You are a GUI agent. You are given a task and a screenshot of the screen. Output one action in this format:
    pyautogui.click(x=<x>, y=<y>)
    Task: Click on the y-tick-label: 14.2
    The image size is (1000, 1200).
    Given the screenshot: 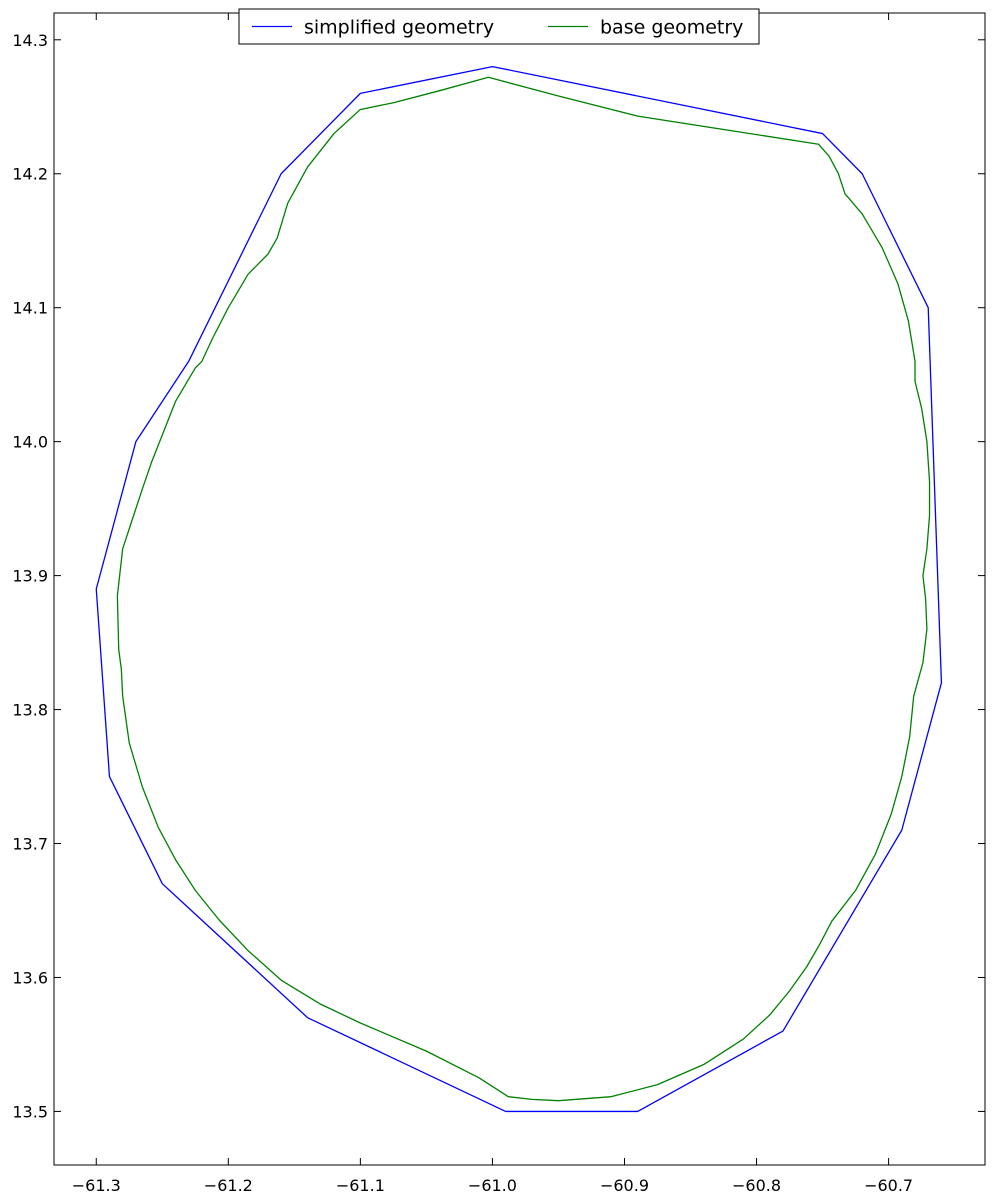 What is the action you would take?
    pyautogui.click(x=30, y=174)
    